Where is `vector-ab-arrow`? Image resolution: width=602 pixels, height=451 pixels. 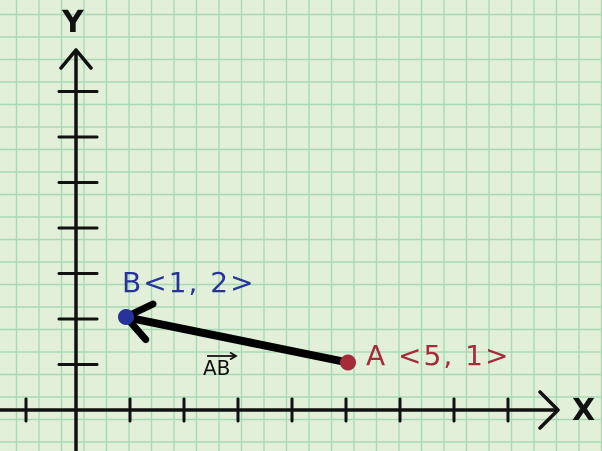
vector-ab-arrow is located at coordinates (239, 340).